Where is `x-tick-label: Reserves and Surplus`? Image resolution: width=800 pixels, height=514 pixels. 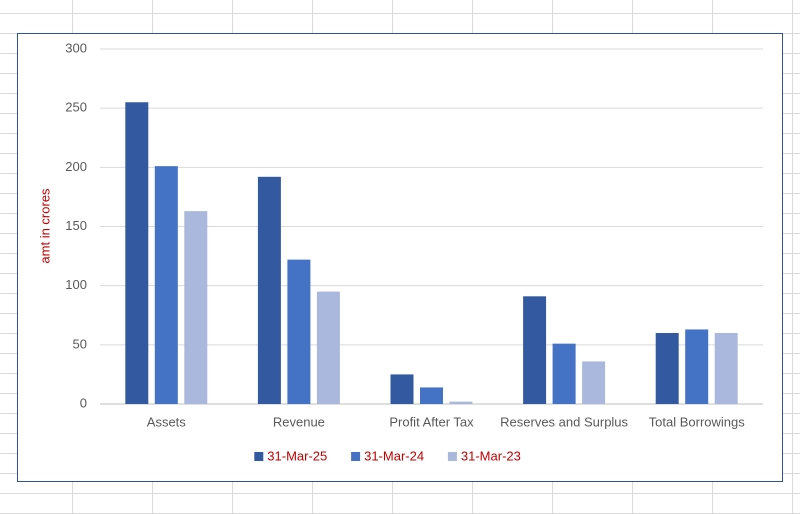
x-tick-label: Reserves and Surplus is located at coordinates (564, 421).